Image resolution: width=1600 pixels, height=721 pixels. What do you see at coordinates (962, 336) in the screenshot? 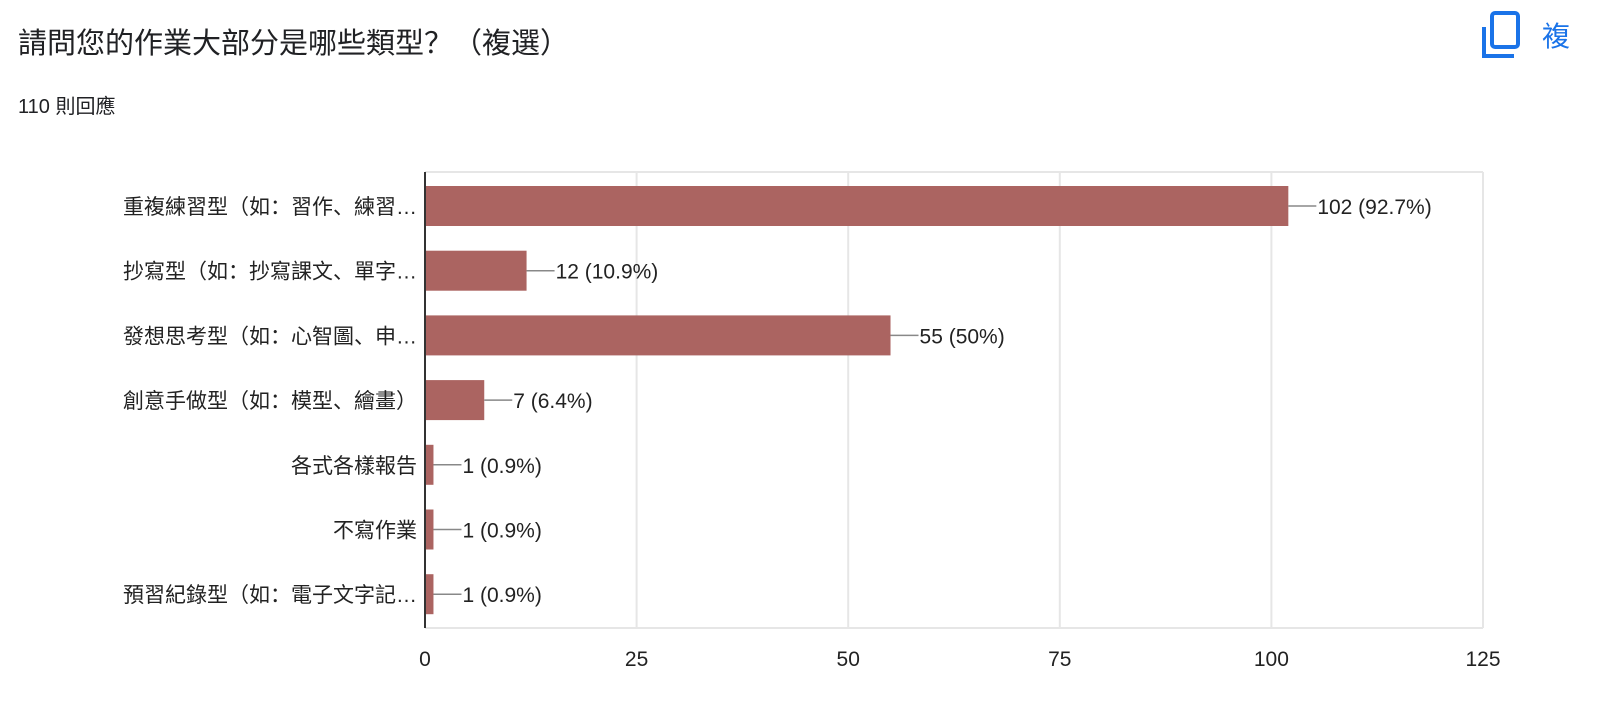
I see `data-label: 55 (50%)` at bounding box center [962, 336].